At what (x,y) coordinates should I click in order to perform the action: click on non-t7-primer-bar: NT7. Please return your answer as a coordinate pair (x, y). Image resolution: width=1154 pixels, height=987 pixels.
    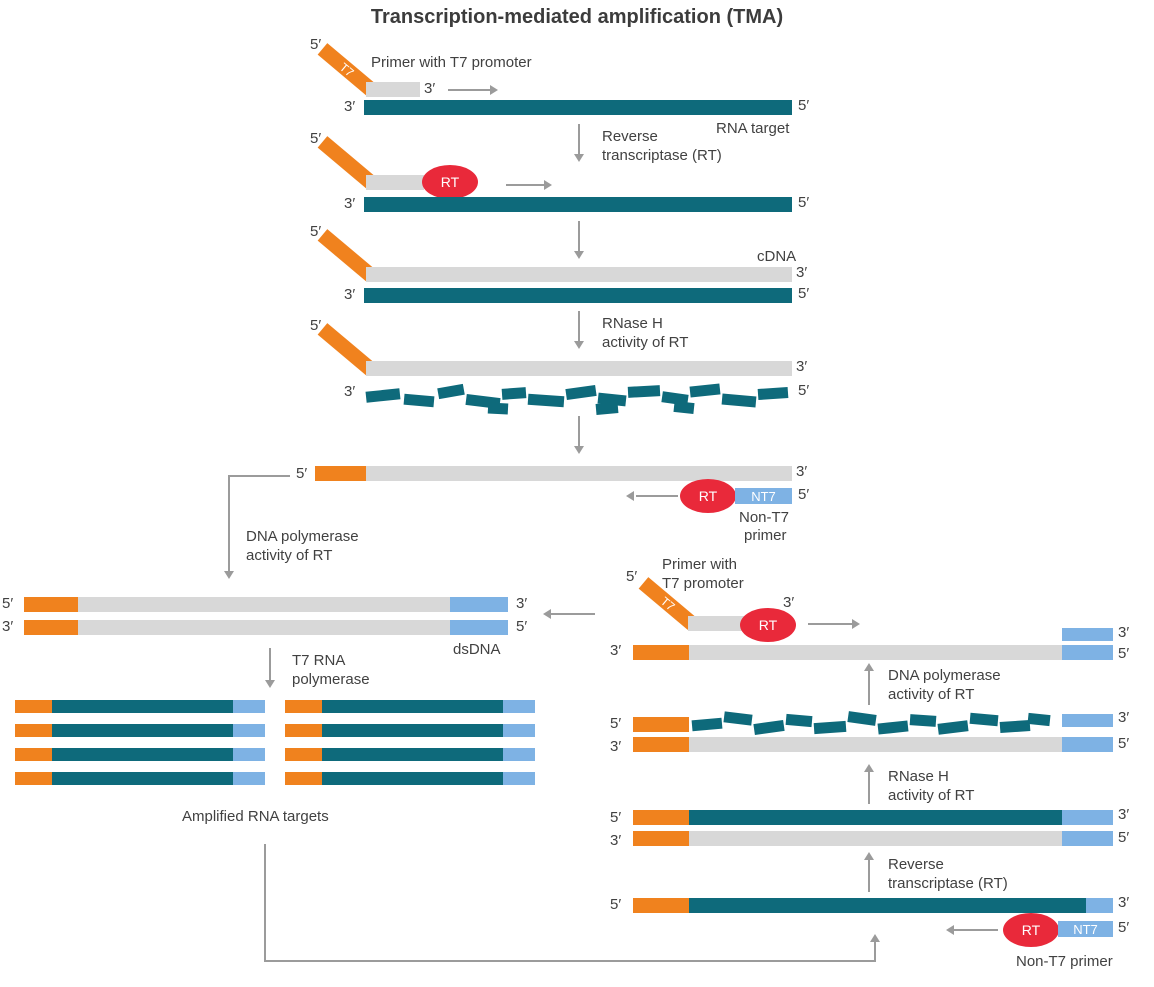
    Looking at the image, I should click on (1085, 929).